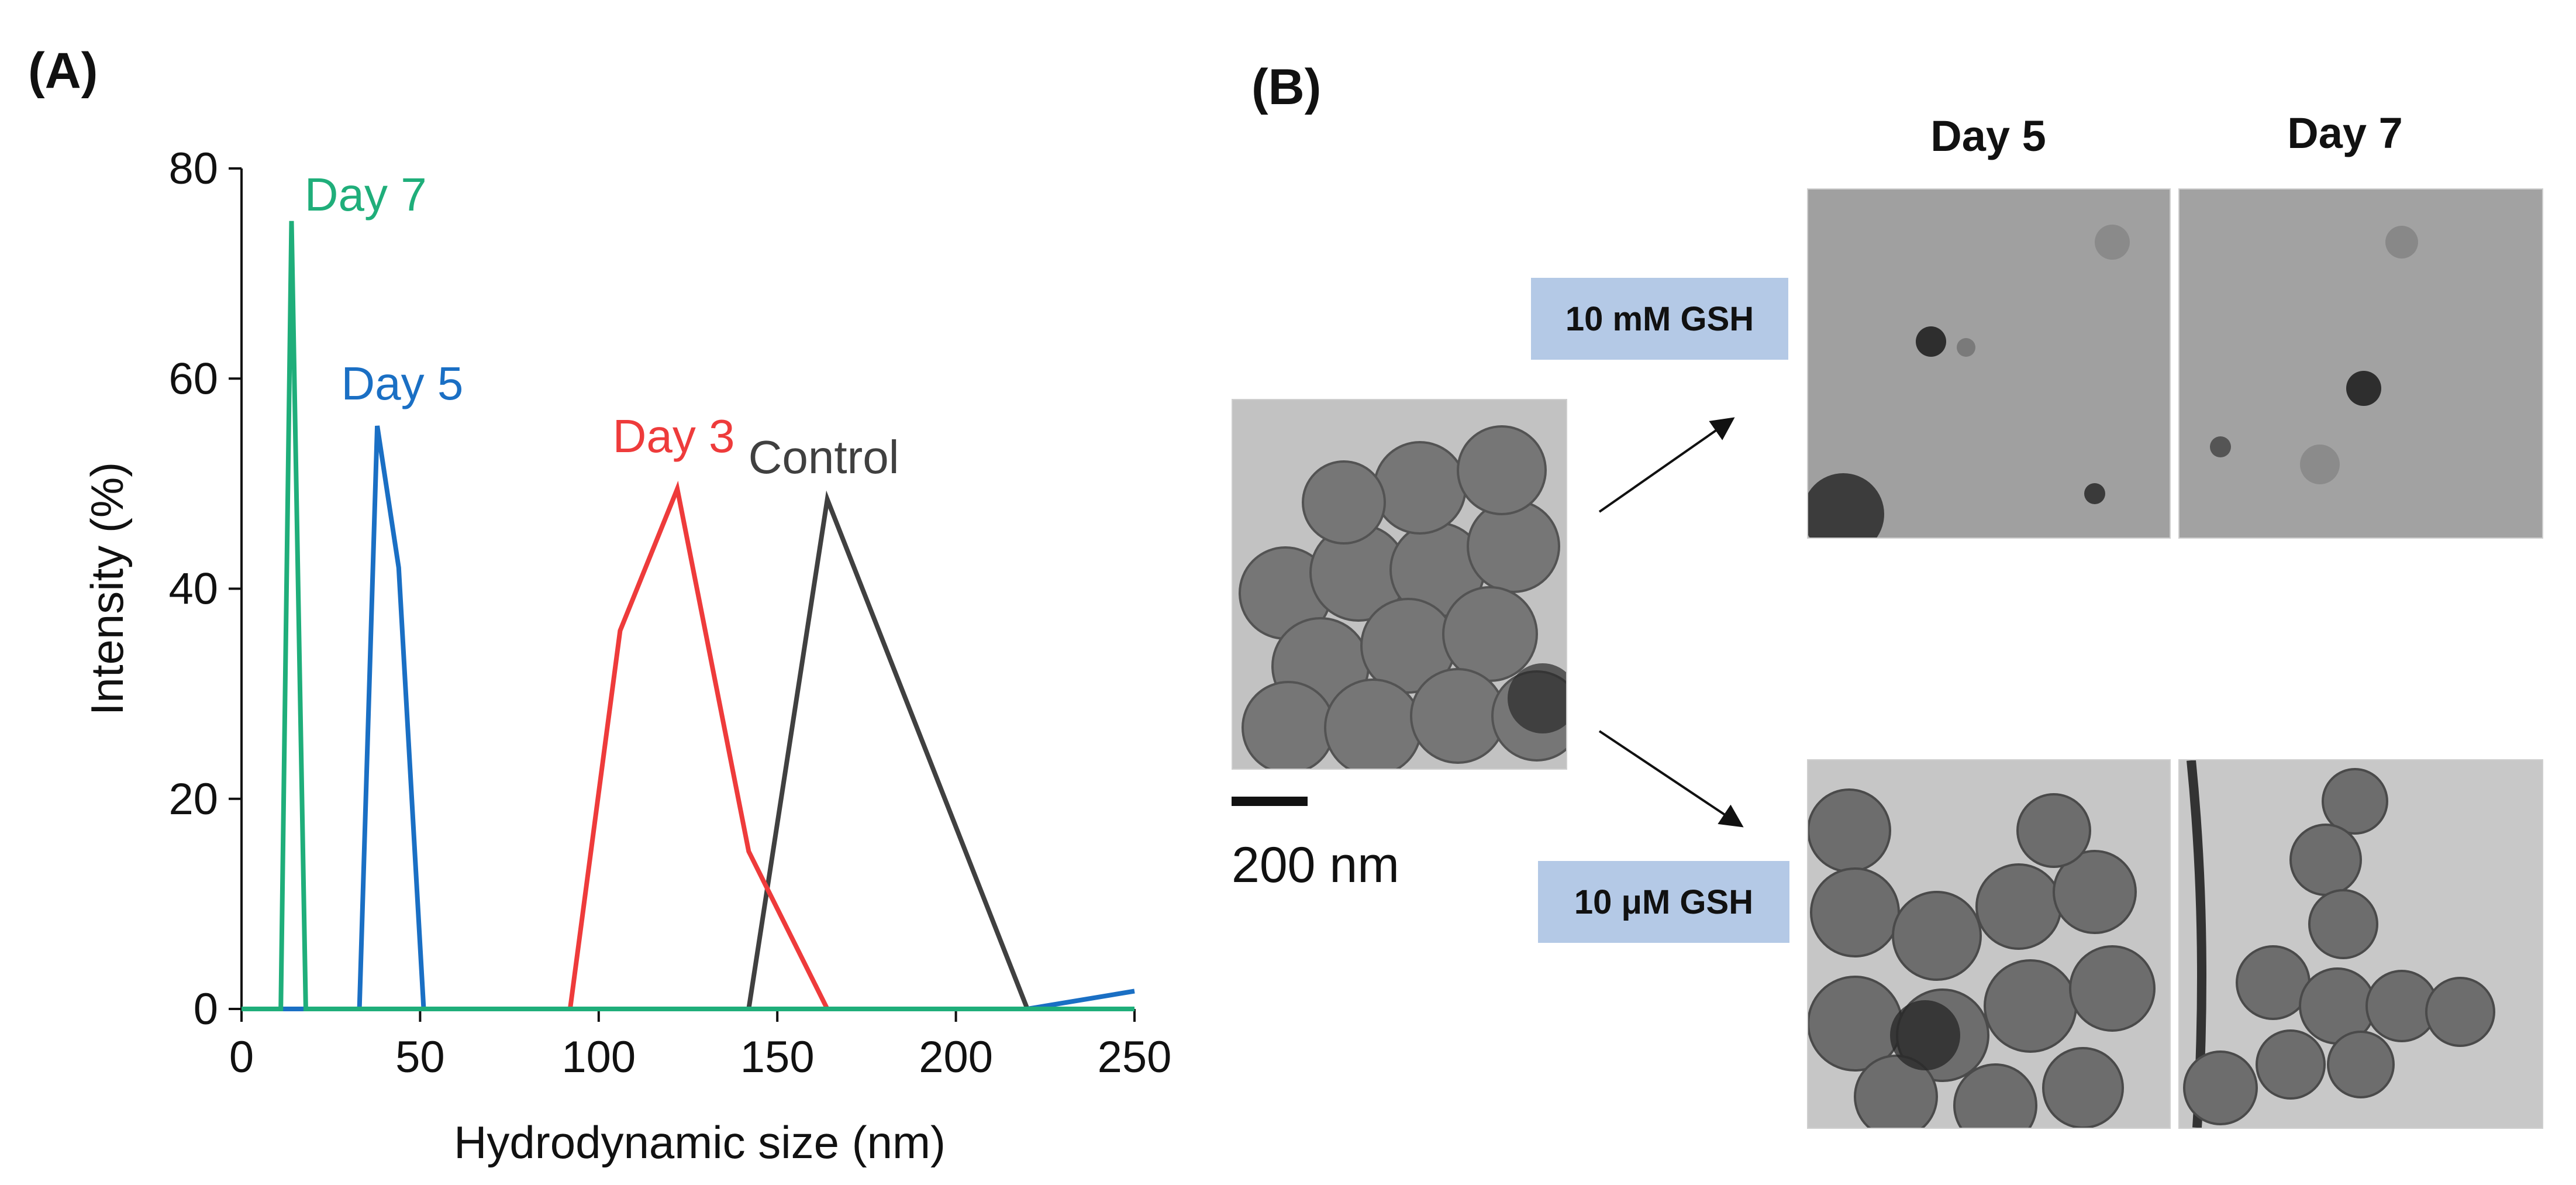 The image size is (2576, 1185). I want to click on y-tick-label: 0, so click(206, 1009).